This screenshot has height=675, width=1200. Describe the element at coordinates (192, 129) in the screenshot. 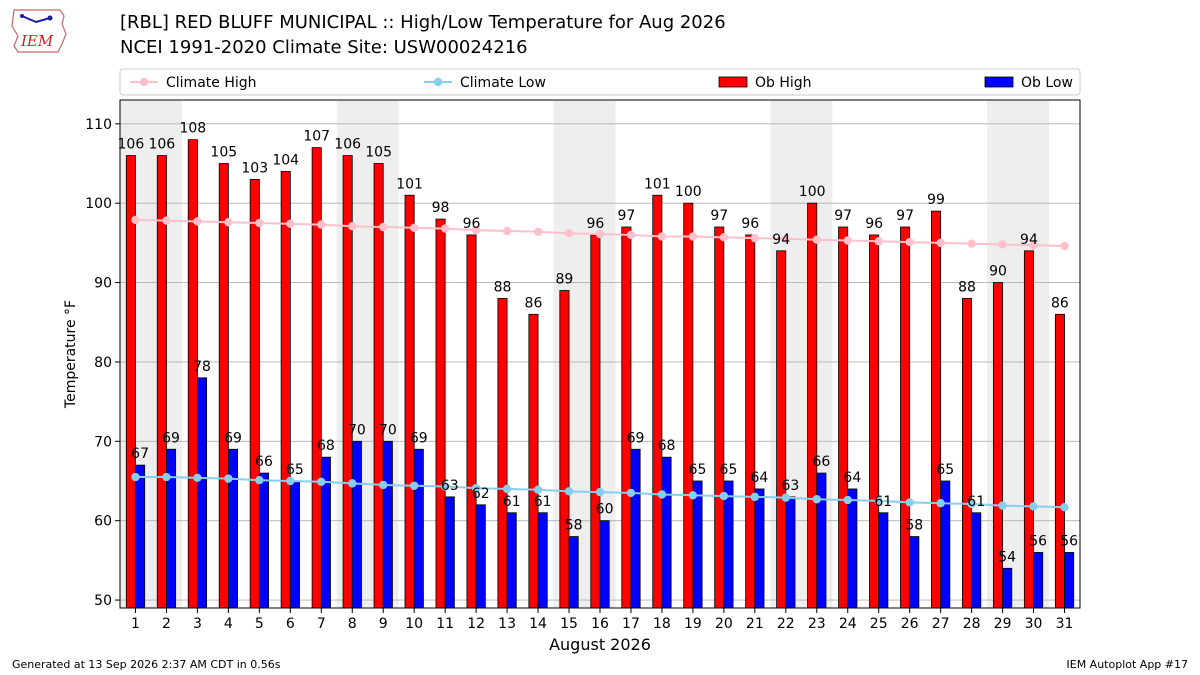

I see `ob-high-value: 108` at that location.